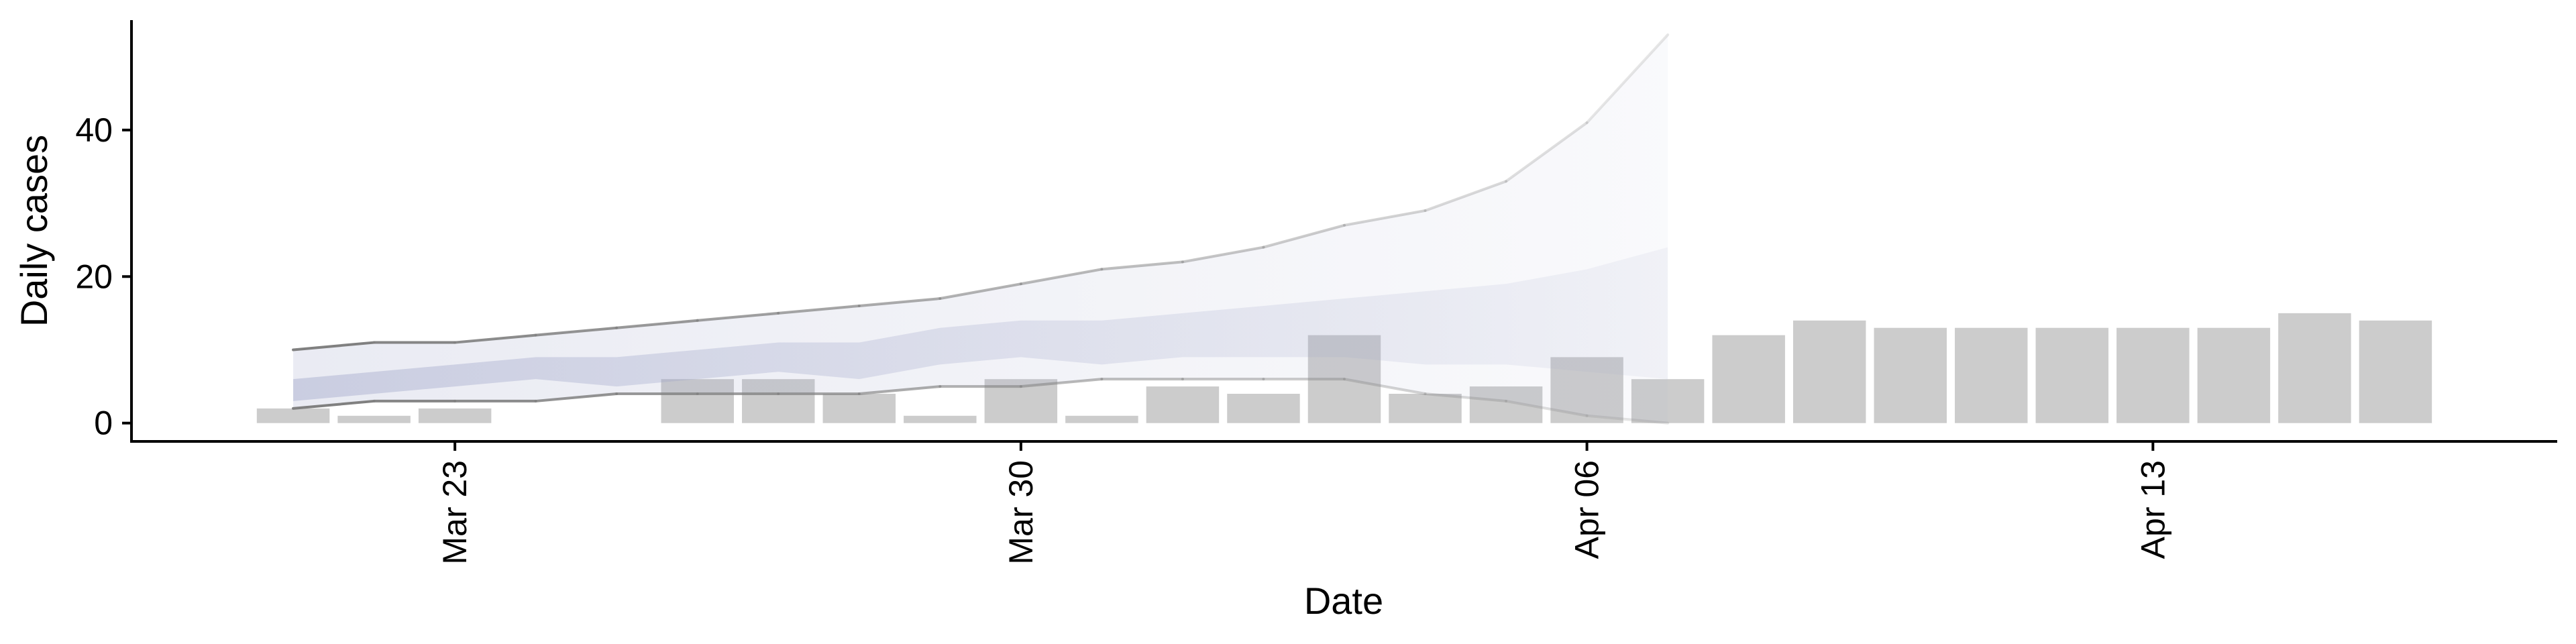 The image size is (2576, 644). Describe the element at coordinates (1303, 503) in the screenshot. I see `x-ticks: Mar 23 Mar 30 Apr 06 Apr 13` at that location.